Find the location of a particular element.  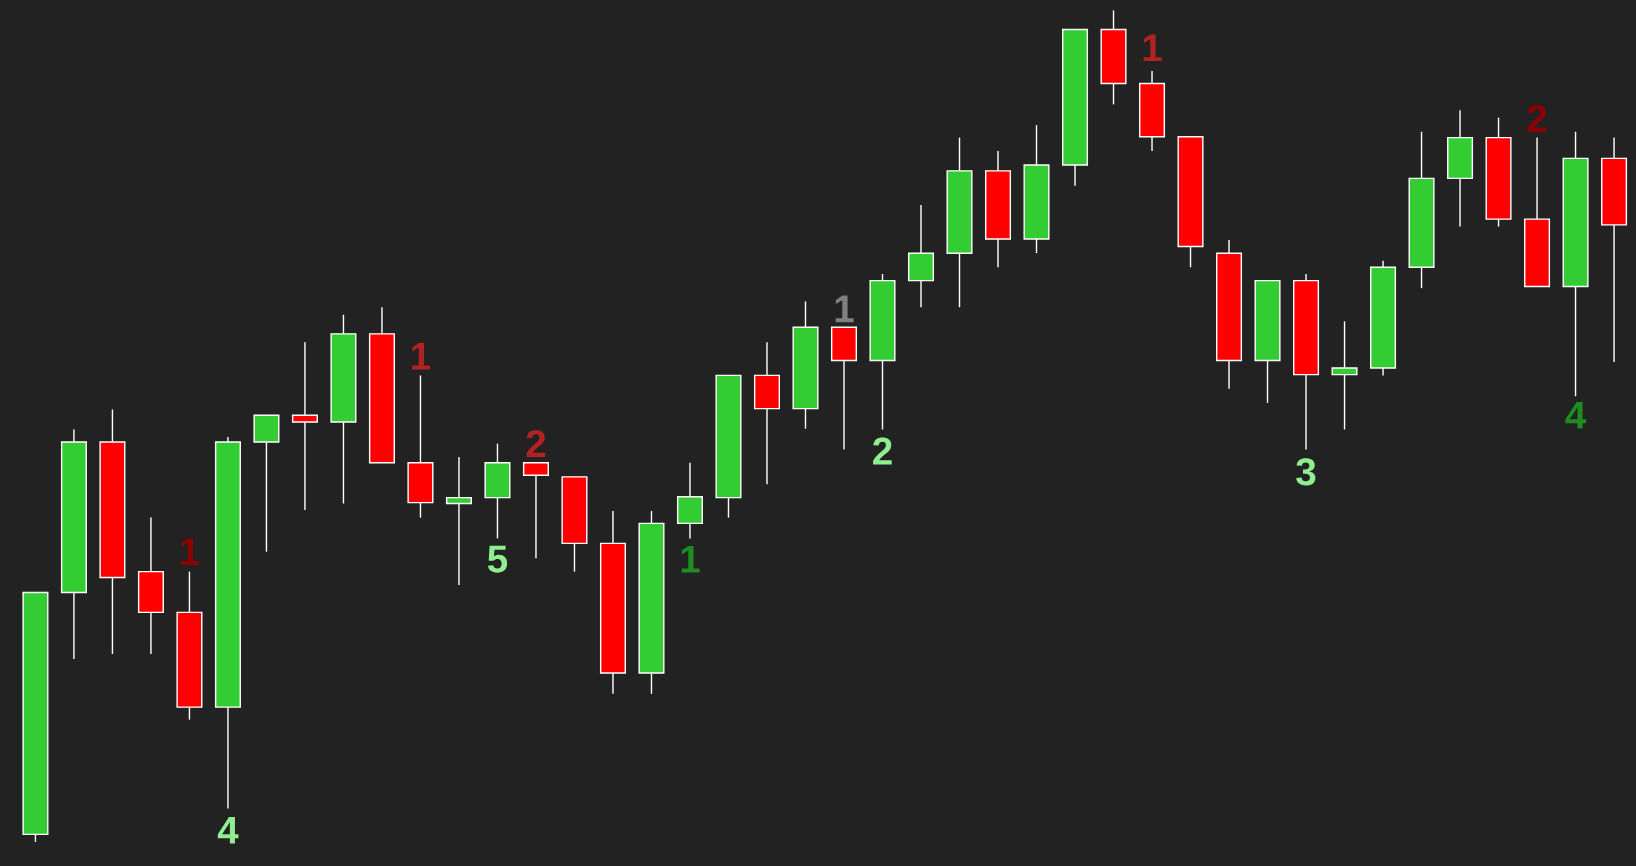

annotation: 5 is located at coordinates (497, 559).